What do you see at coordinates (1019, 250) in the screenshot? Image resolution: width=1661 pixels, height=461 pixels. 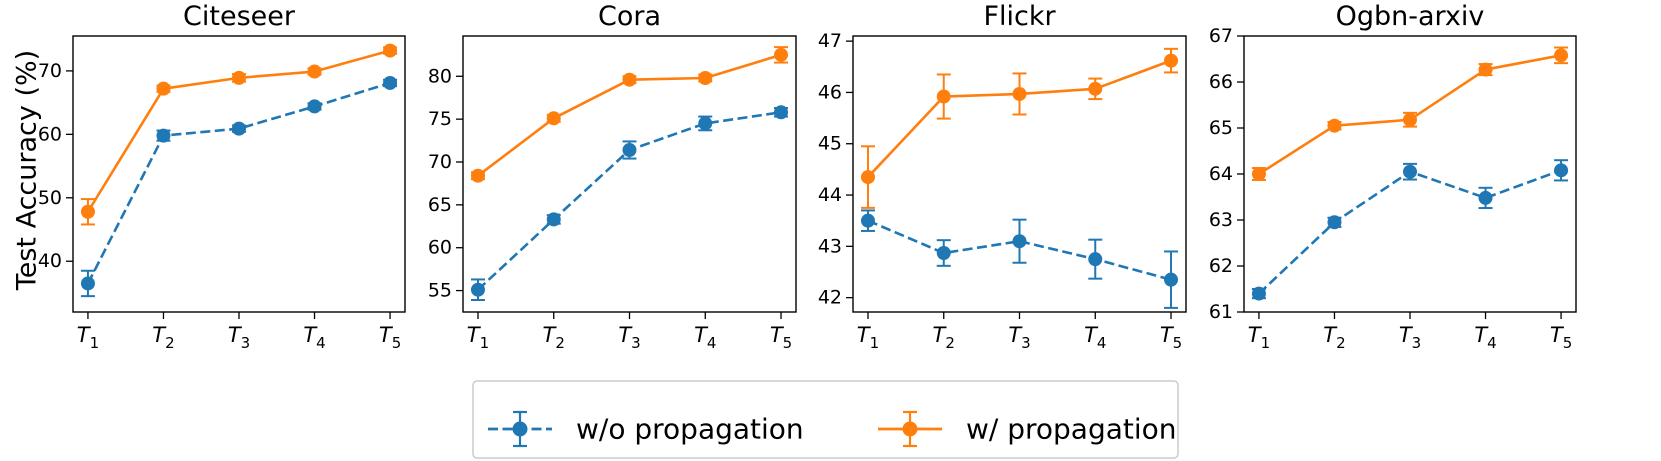 I see `series-line-without-propagation-flickr` at bounding box center [1019, 250].